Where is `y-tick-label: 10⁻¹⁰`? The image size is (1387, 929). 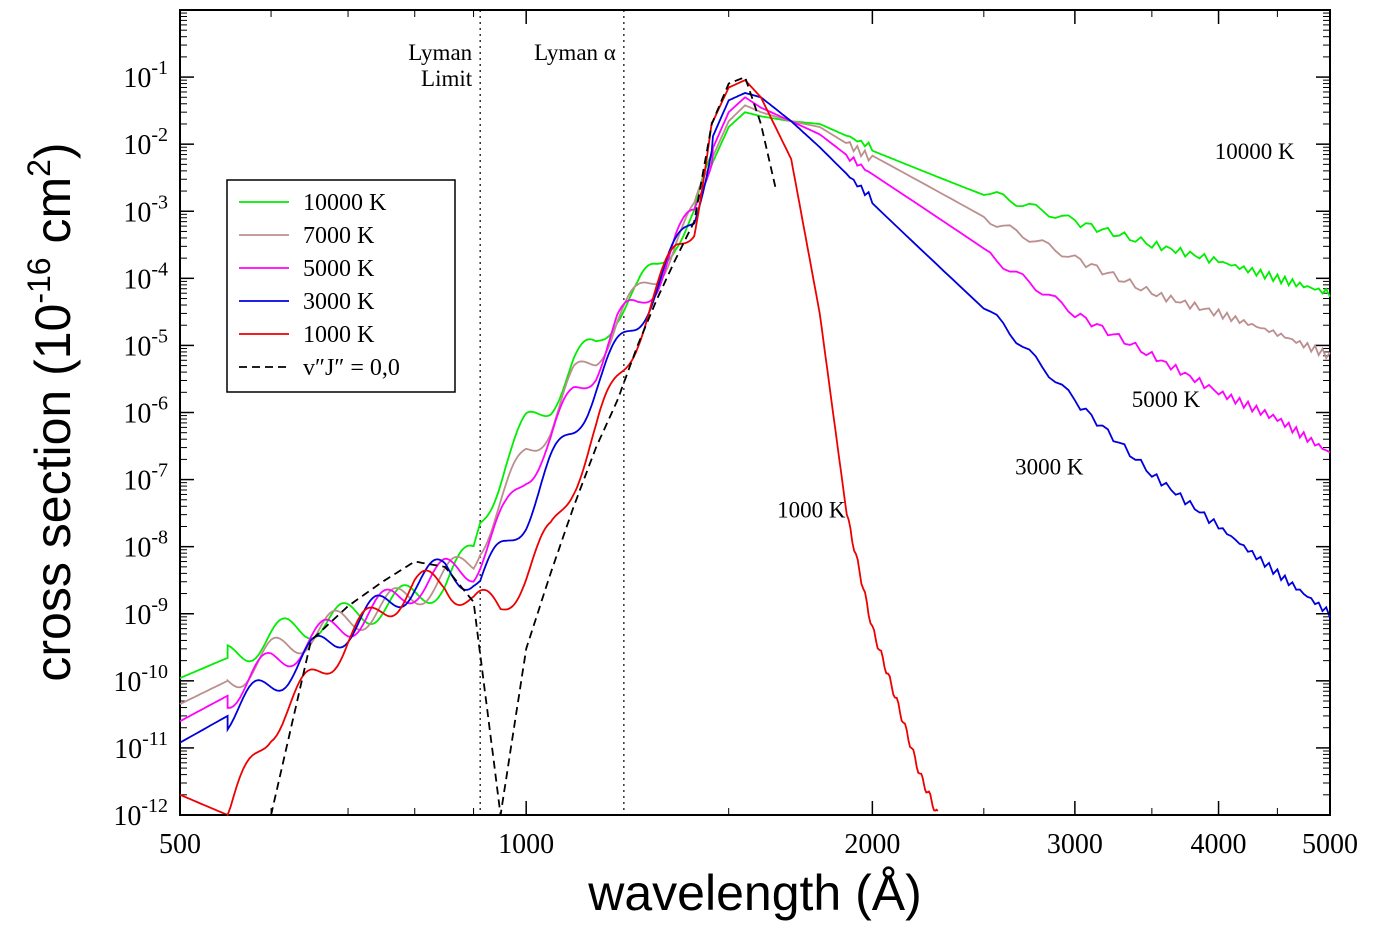 y-tick-label: 10⁻¹⁰ is located at coordinates (140, 679).